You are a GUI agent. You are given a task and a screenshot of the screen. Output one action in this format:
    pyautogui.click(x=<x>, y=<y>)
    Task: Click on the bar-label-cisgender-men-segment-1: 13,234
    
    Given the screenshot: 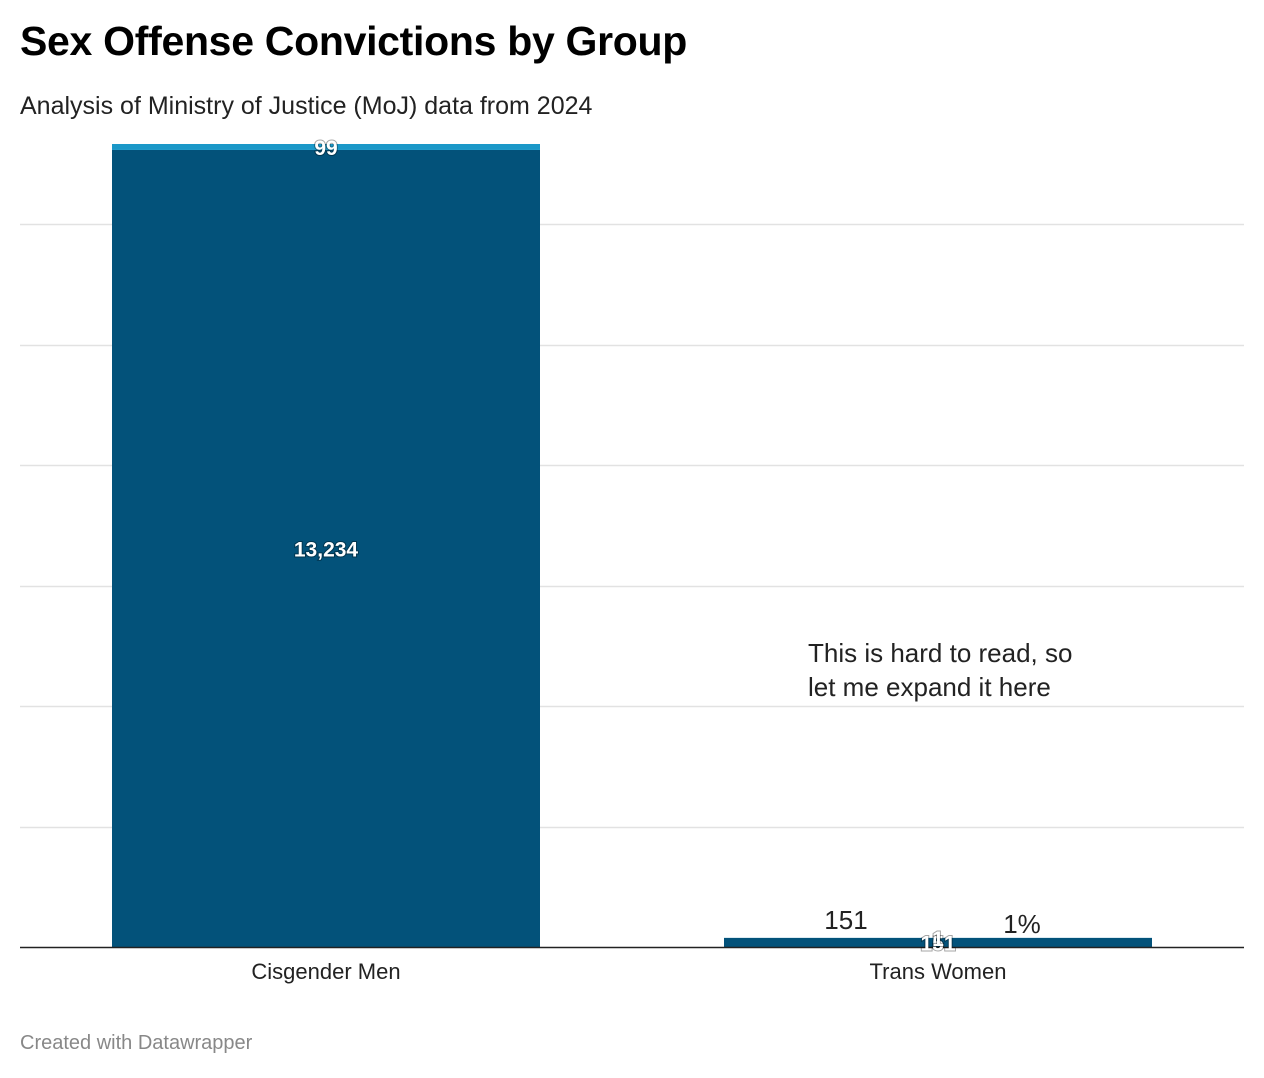 What is the action you would take?
    pyautogui.click(x=326, y=549)
    